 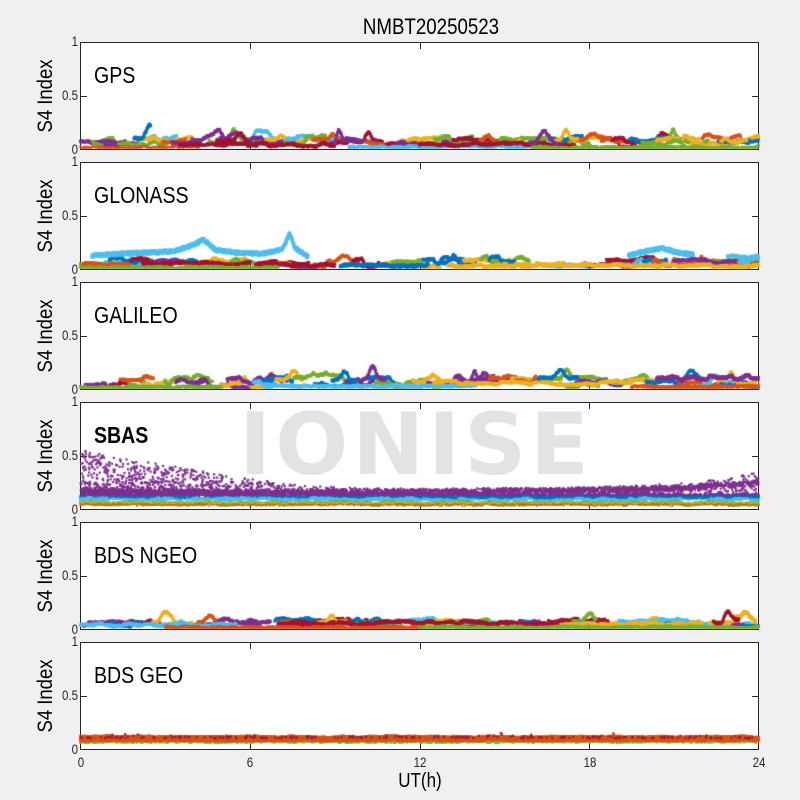 I want to click on x-tick-label: 6, so click(x=250, y=762).